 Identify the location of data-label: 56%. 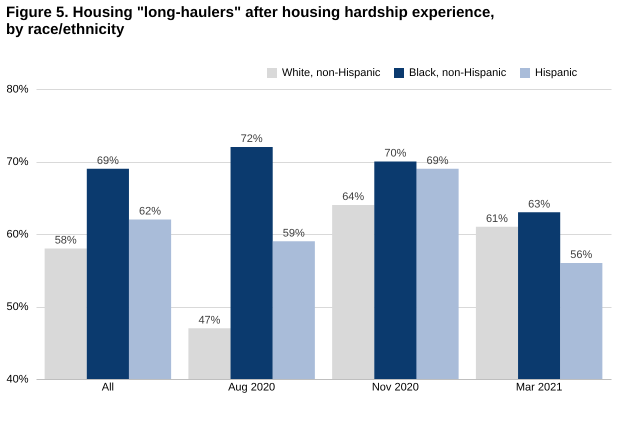
(581, 255).